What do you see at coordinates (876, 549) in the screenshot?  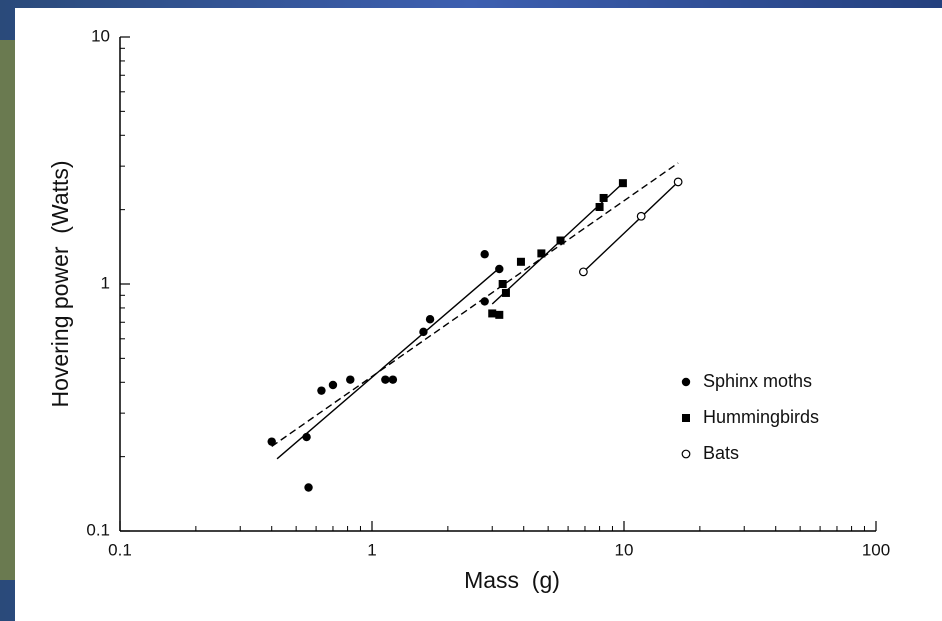 I see `x-tick-label: 100` at bounding box center [876, 549].